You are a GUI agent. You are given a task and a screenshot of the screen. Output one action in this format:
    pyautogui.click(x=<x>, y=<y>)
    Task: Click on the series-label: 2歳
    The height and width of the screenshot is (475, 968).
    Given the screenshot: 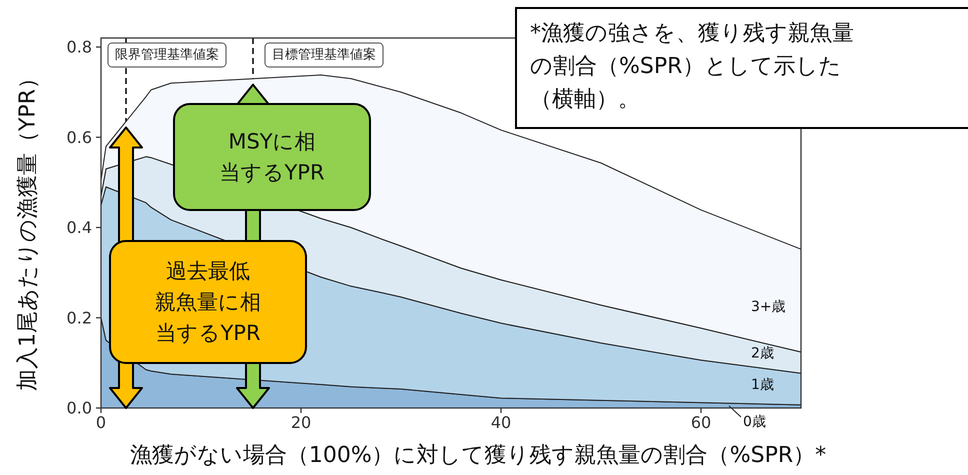 What is the action you would take?
    pyautogui.click(x=762, y=353)
    